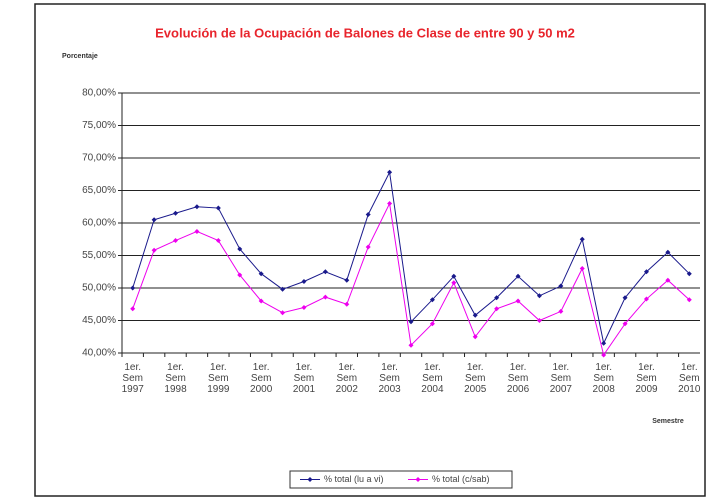 The width and height of the screenshot is (711, 500). I want to click on x-tick-label: 1er. Sem 2002, so click(346, 378).